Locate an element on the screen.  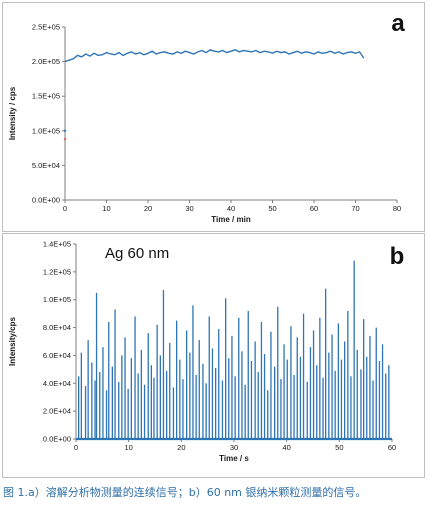
chart-b-y-tick-label: 8.0E+04 is located at coordinates (57, 327).